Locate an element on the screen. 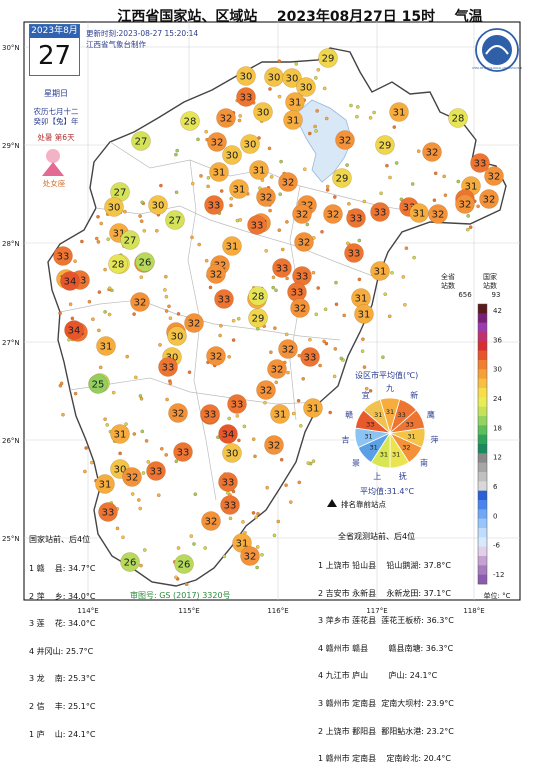 The width and height of the screenshot is (550, 782). station-value: 28 is located at coordinates (258, 297).